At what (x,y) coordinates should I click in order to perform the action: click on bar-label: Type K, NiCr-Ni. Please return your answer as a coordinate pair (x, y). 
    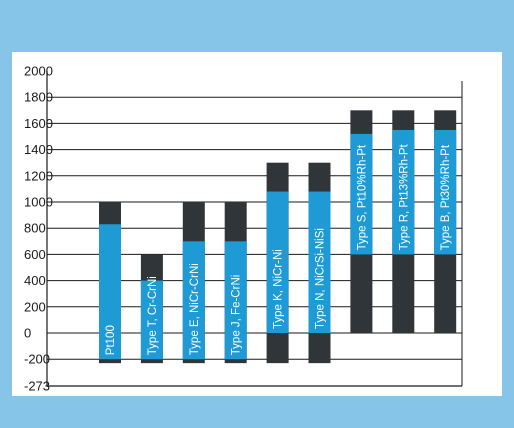
    Looking at the image, I should click on (279, 289).